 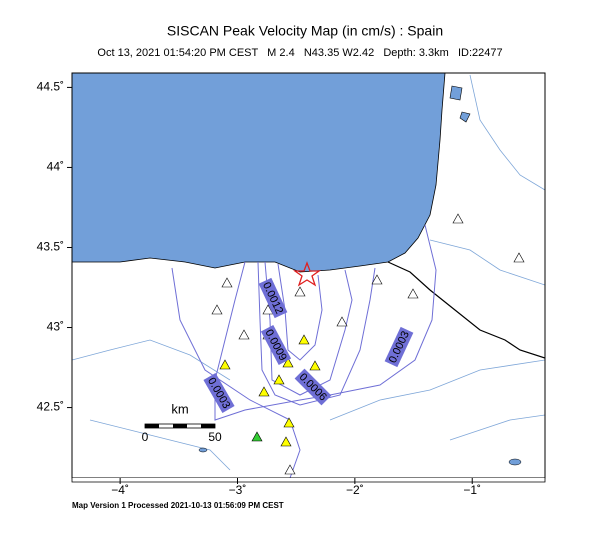 I want to click on frame-ruler, so click(x=308, y=480).